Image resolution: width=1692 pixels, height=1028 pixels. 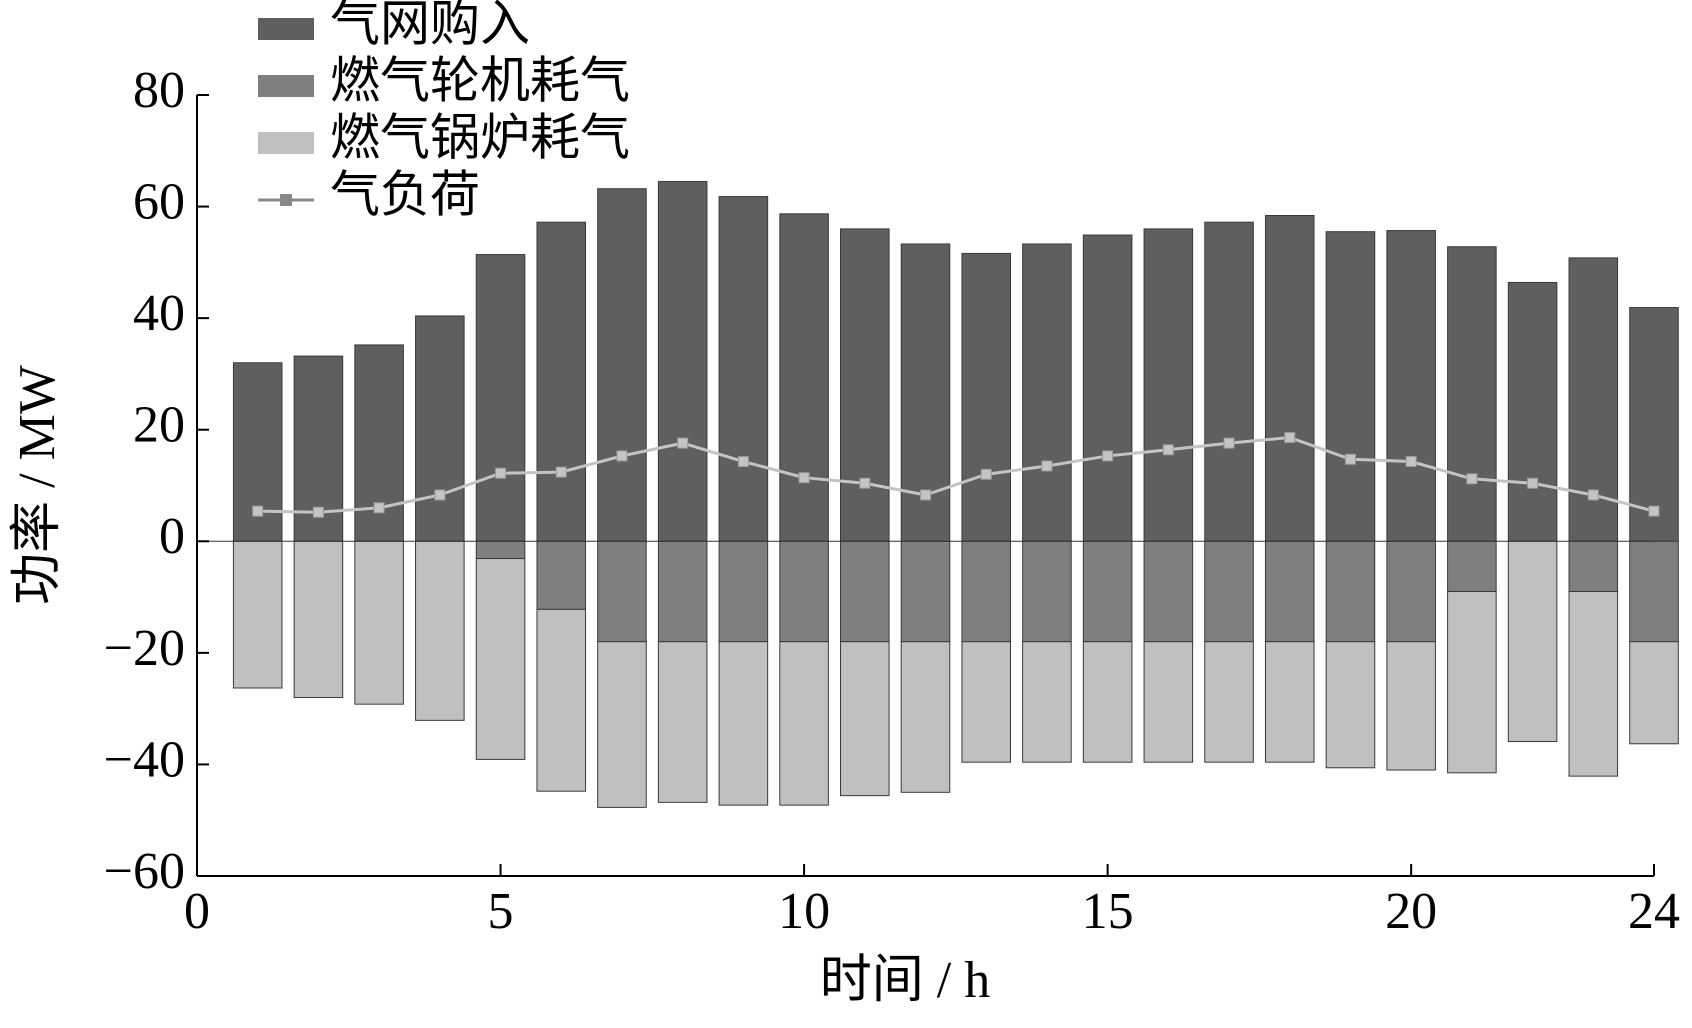 What do you see at coordinates (197, 911) in the screenshot?
I see `x-tick-label: 0` at bounding box center [197, 911].